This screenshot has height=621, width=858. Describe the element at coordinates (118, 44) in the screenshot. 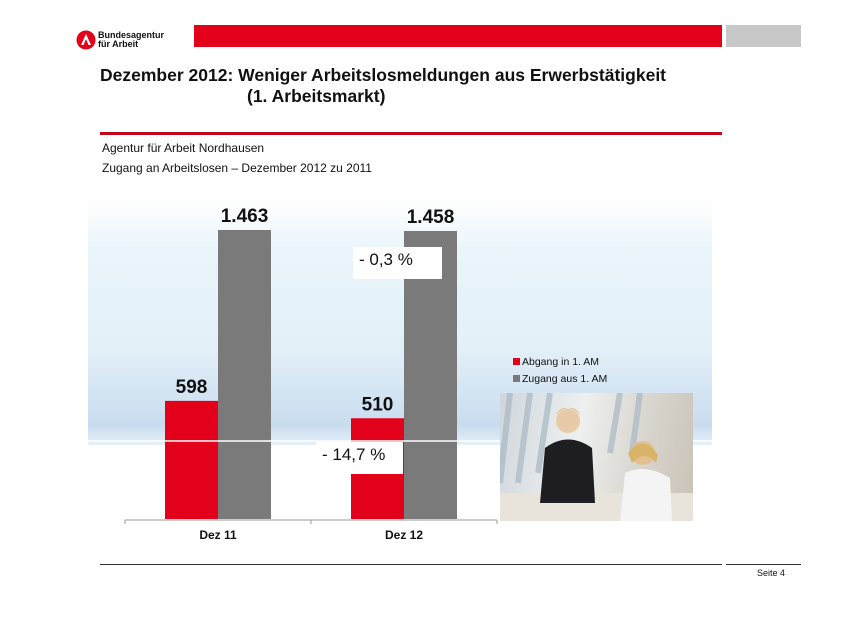

I see `logo-line-2: für Arbeit` at that location.